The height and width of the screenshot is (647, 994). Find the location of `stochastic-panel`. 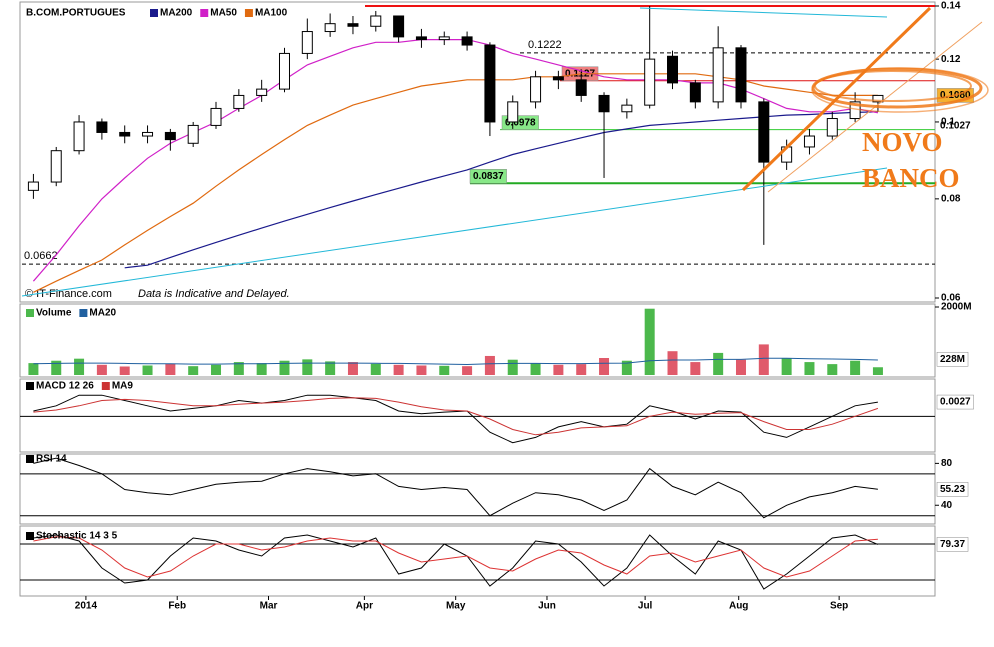

stochastic-panel is located at coordinates (477, 561).